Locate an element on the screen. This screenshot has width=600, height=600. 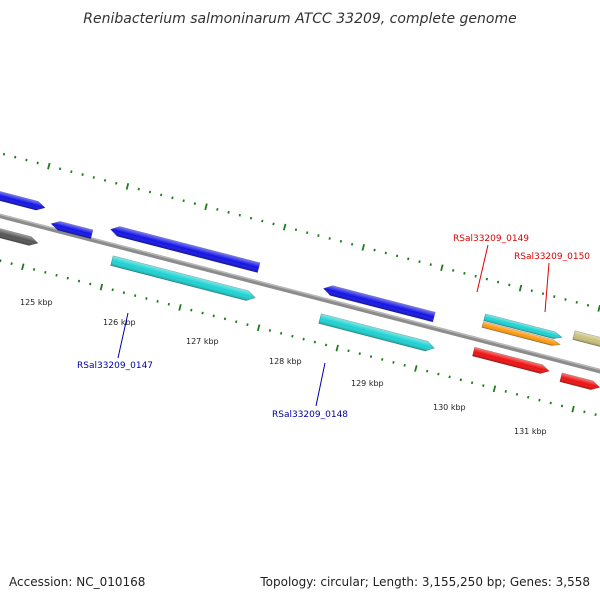
cds-red-right-shading is located at coordinates (511, 360).